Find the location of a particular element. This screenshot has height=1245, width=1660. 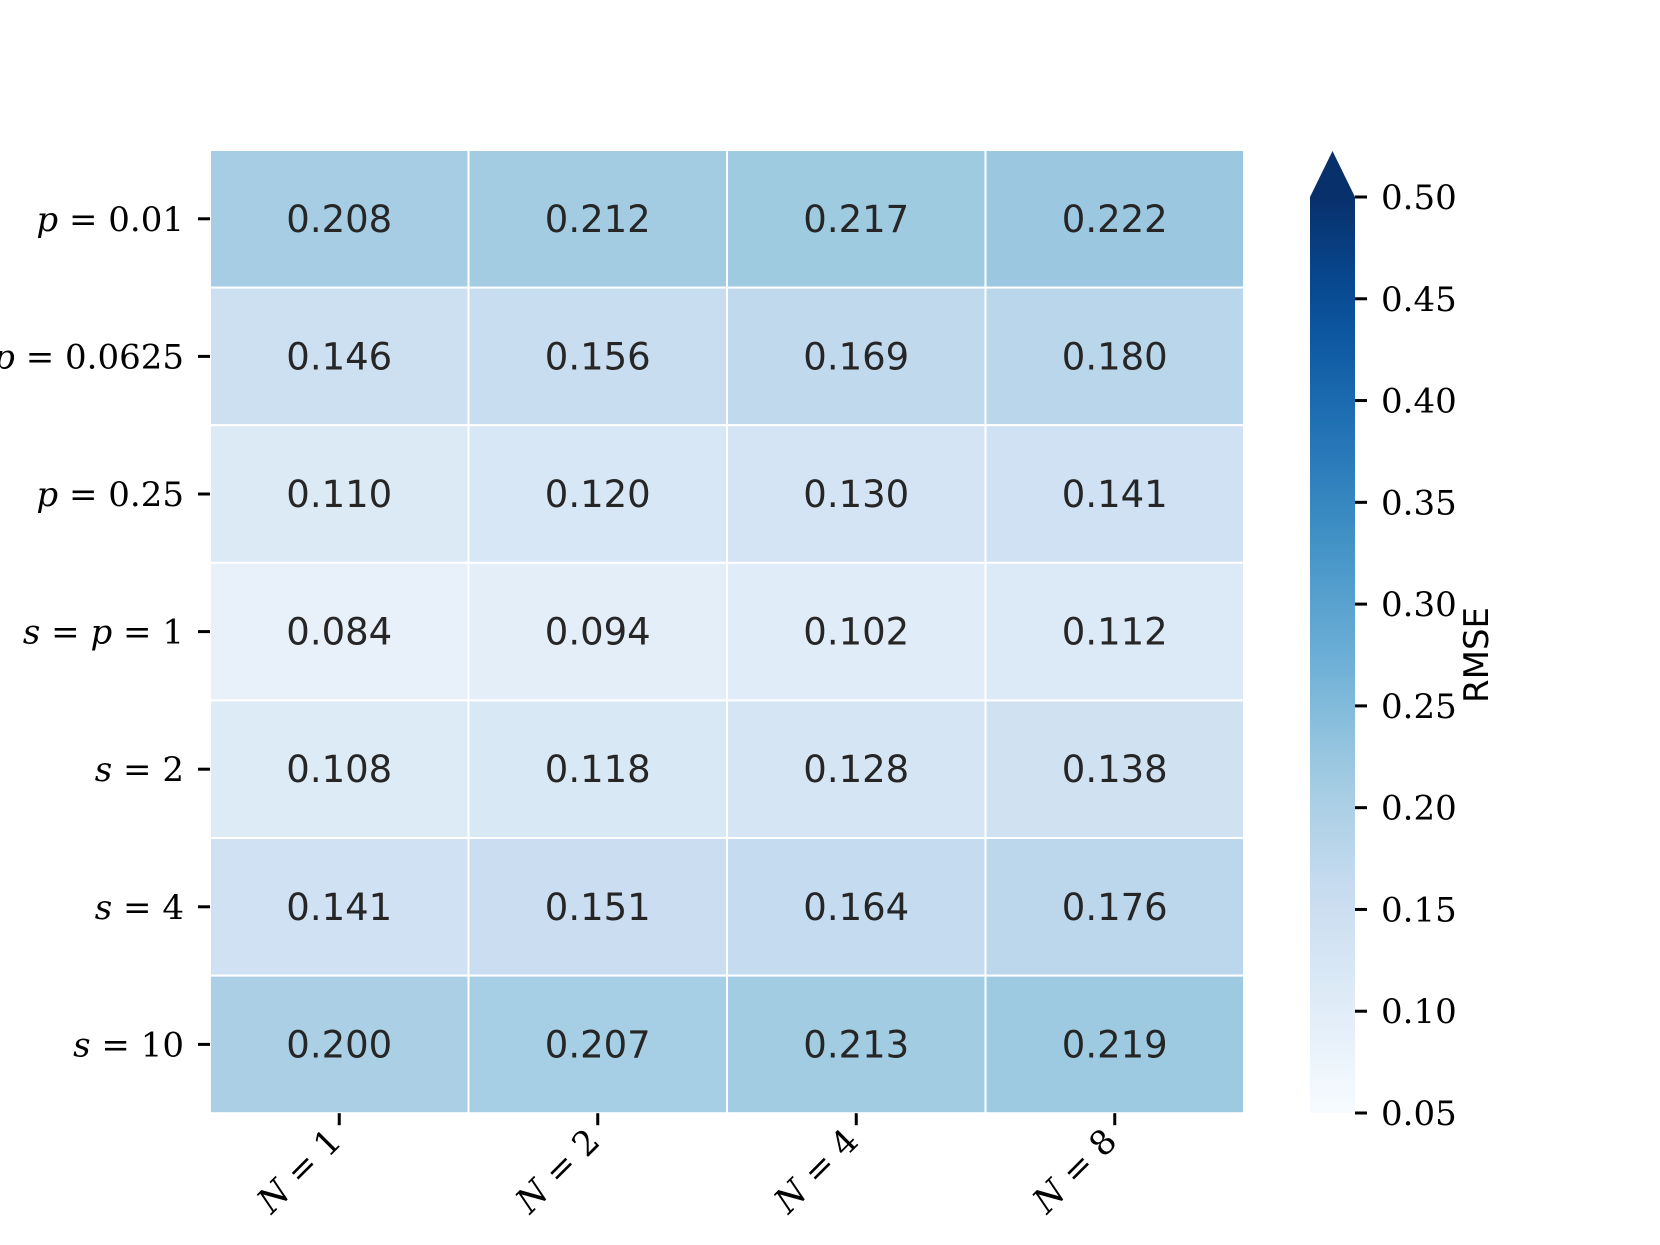

cell-value-label: 0.110 is located at coordinates (339, 494).